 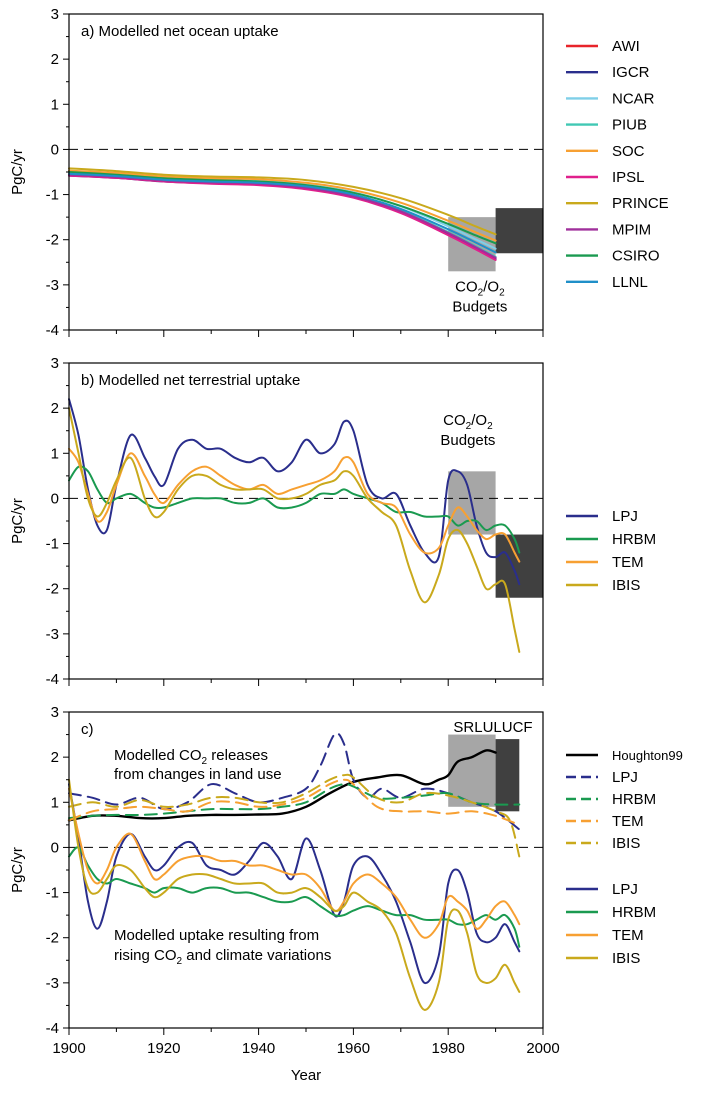 I want to click on legend-label: IPSL, so click(x=628, y=177).